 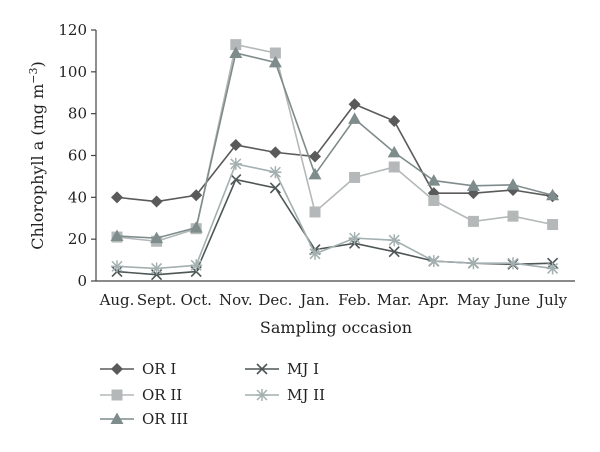 I want to click on y-axis-title: Chlorophyll a (mg m−3), so click(x=37, y=155).